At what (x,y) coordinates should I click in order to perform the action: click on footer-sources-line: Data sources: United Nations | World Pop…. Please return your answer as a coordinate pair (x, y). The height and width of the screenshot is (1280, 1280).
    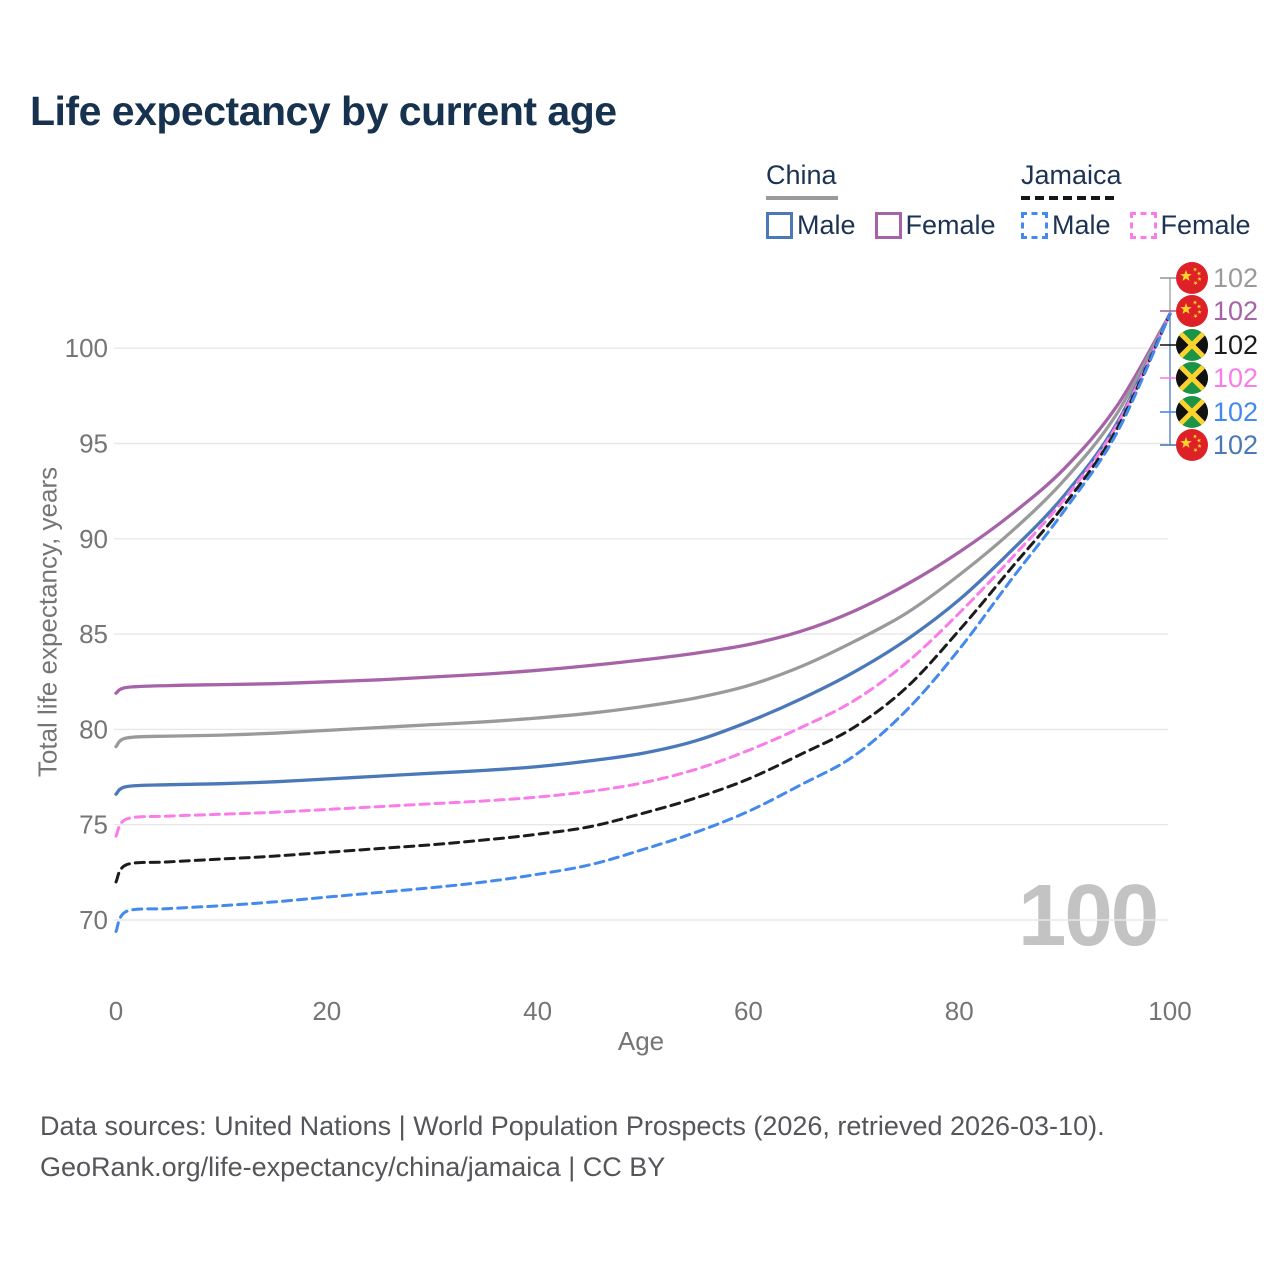
    Looking at the image, I should click on (572, 1126).